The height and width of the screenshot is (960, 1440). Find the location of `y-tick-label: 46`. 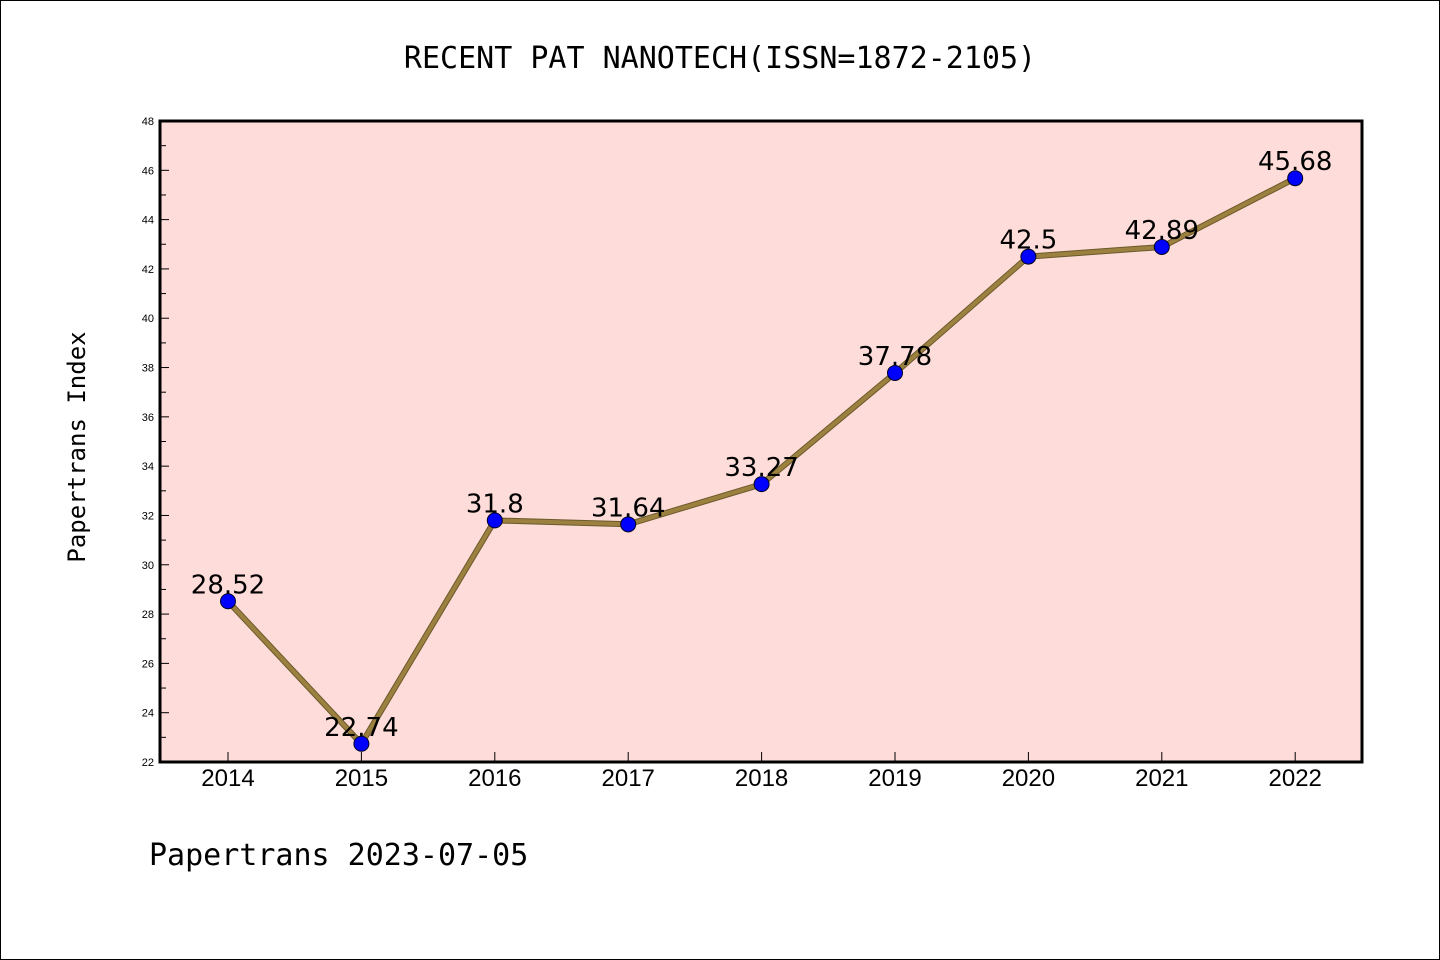

y-tick-label: 46 is located at coordinates (148, 171).